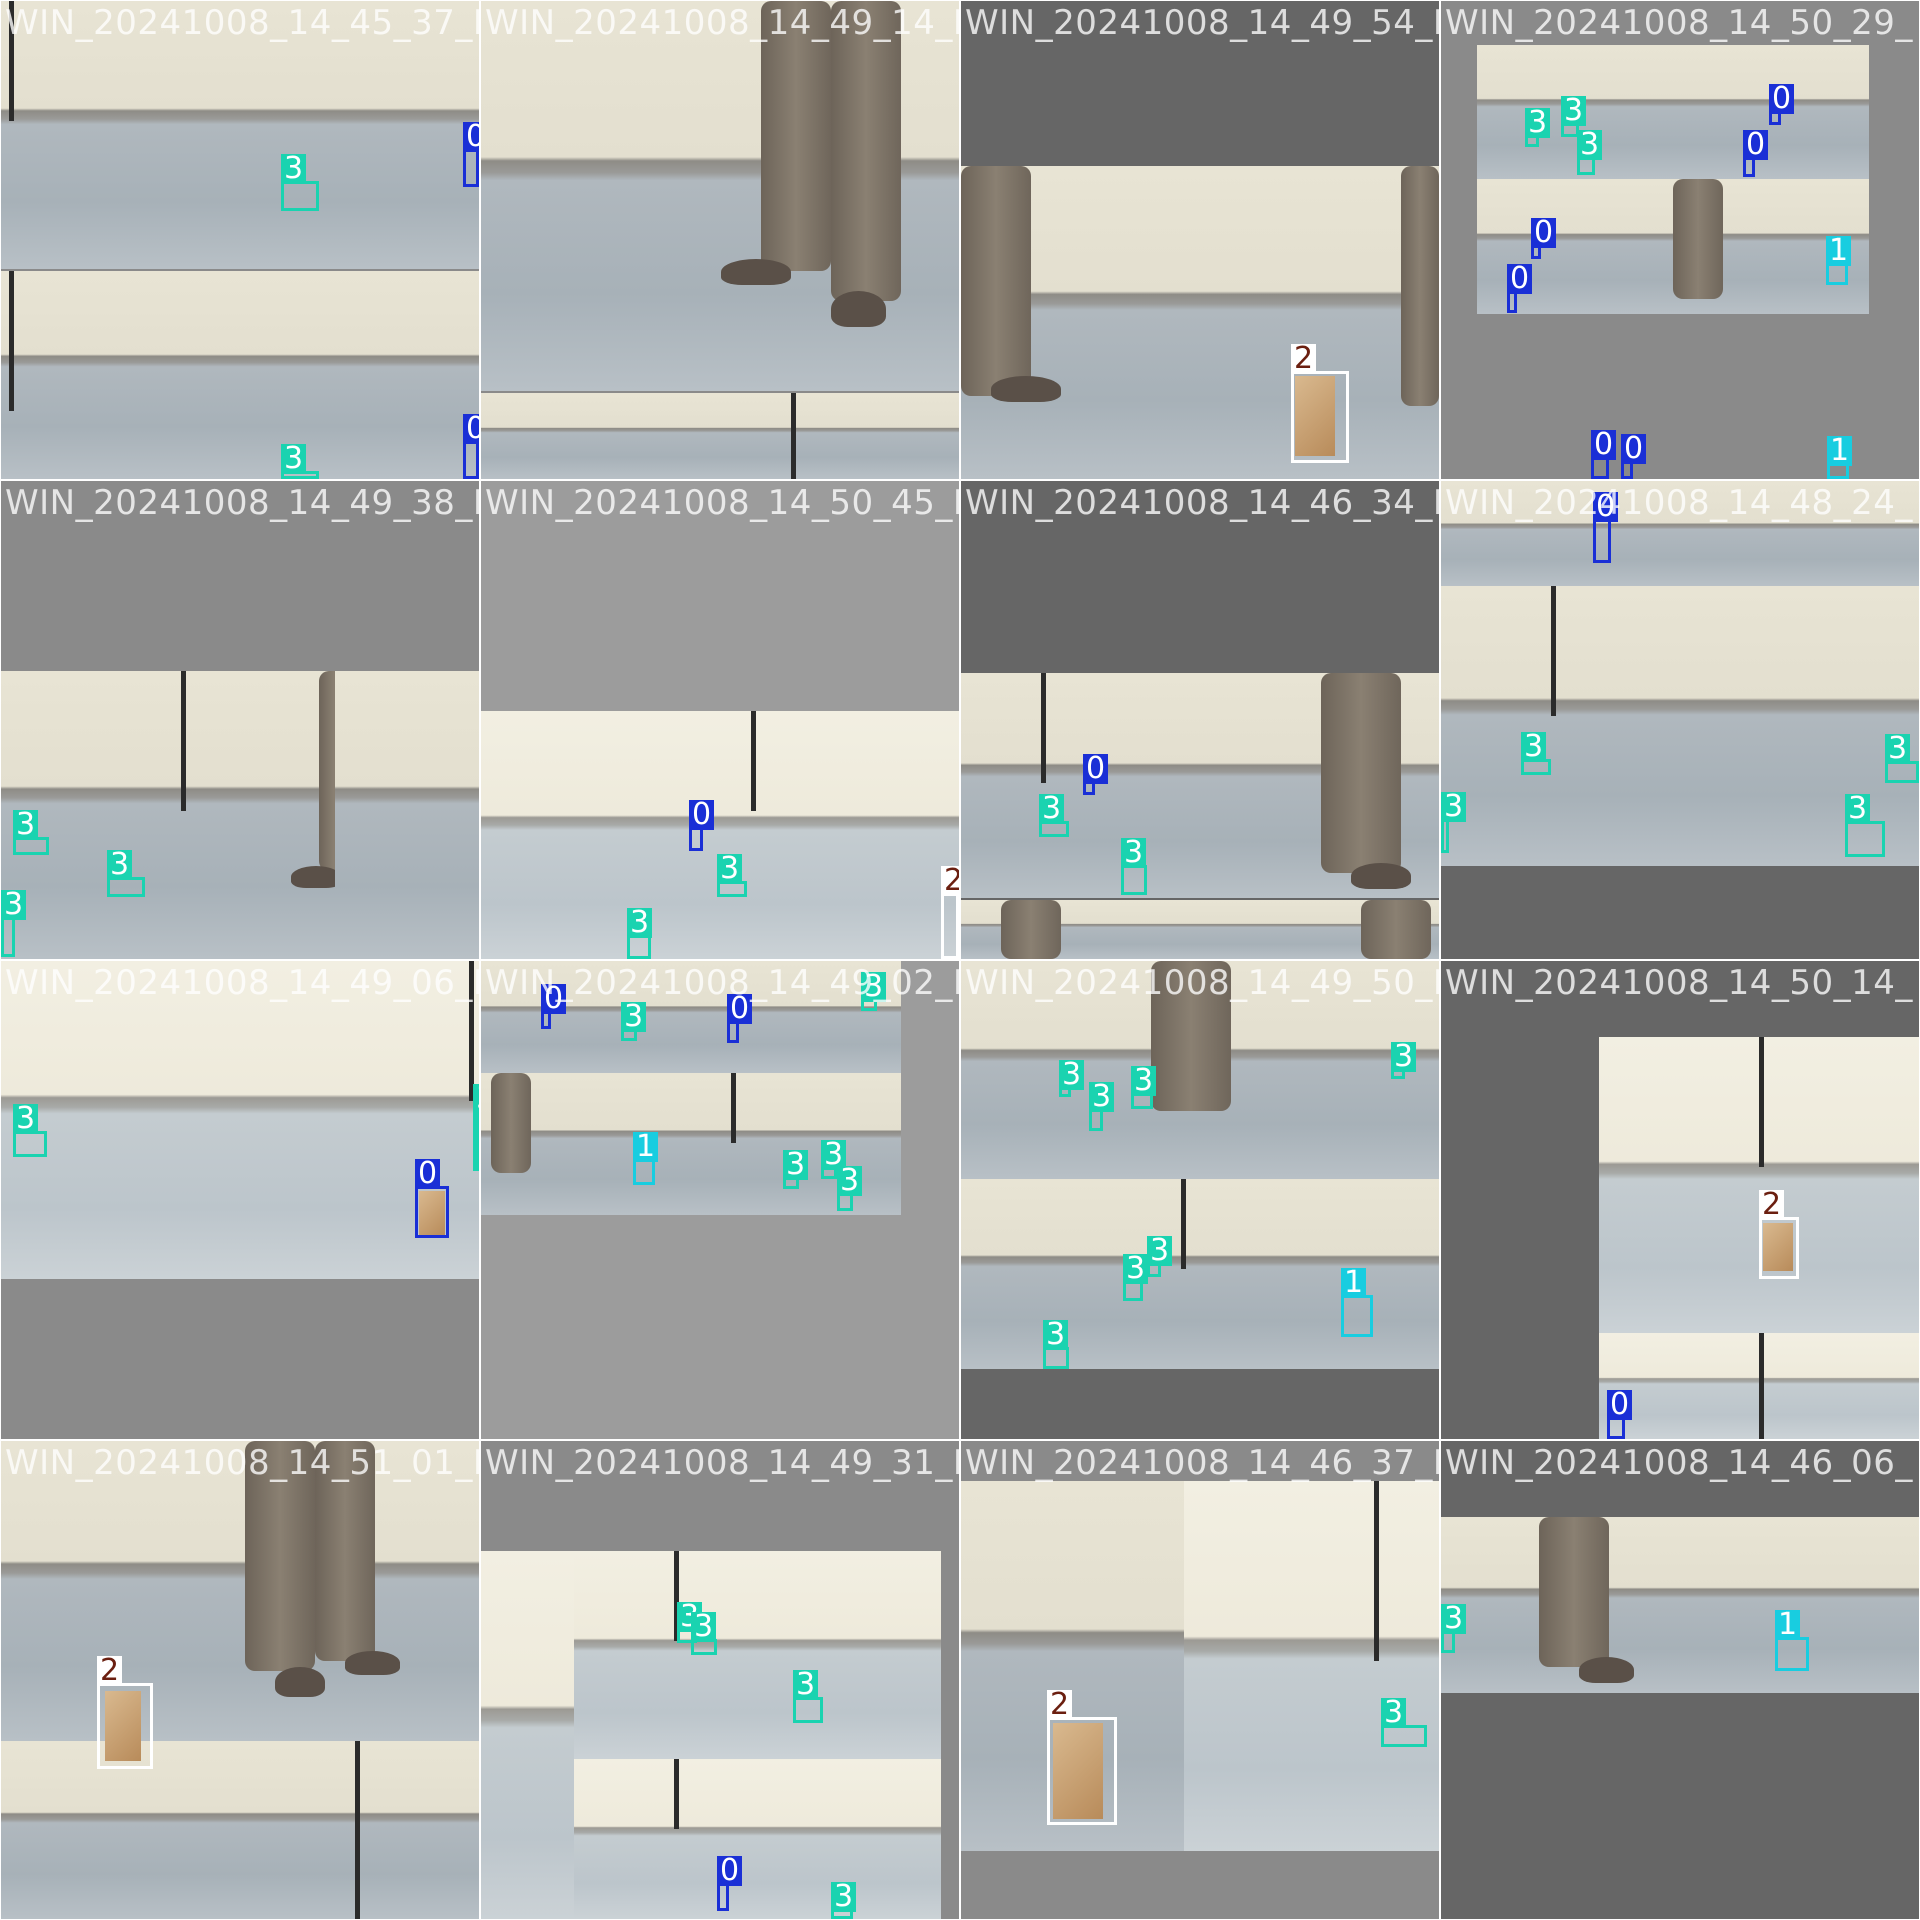 The image size is (1920, 1920). I want to click on tile-filename: WIN_20241008_14_46_06_, so click(1679, 1463).